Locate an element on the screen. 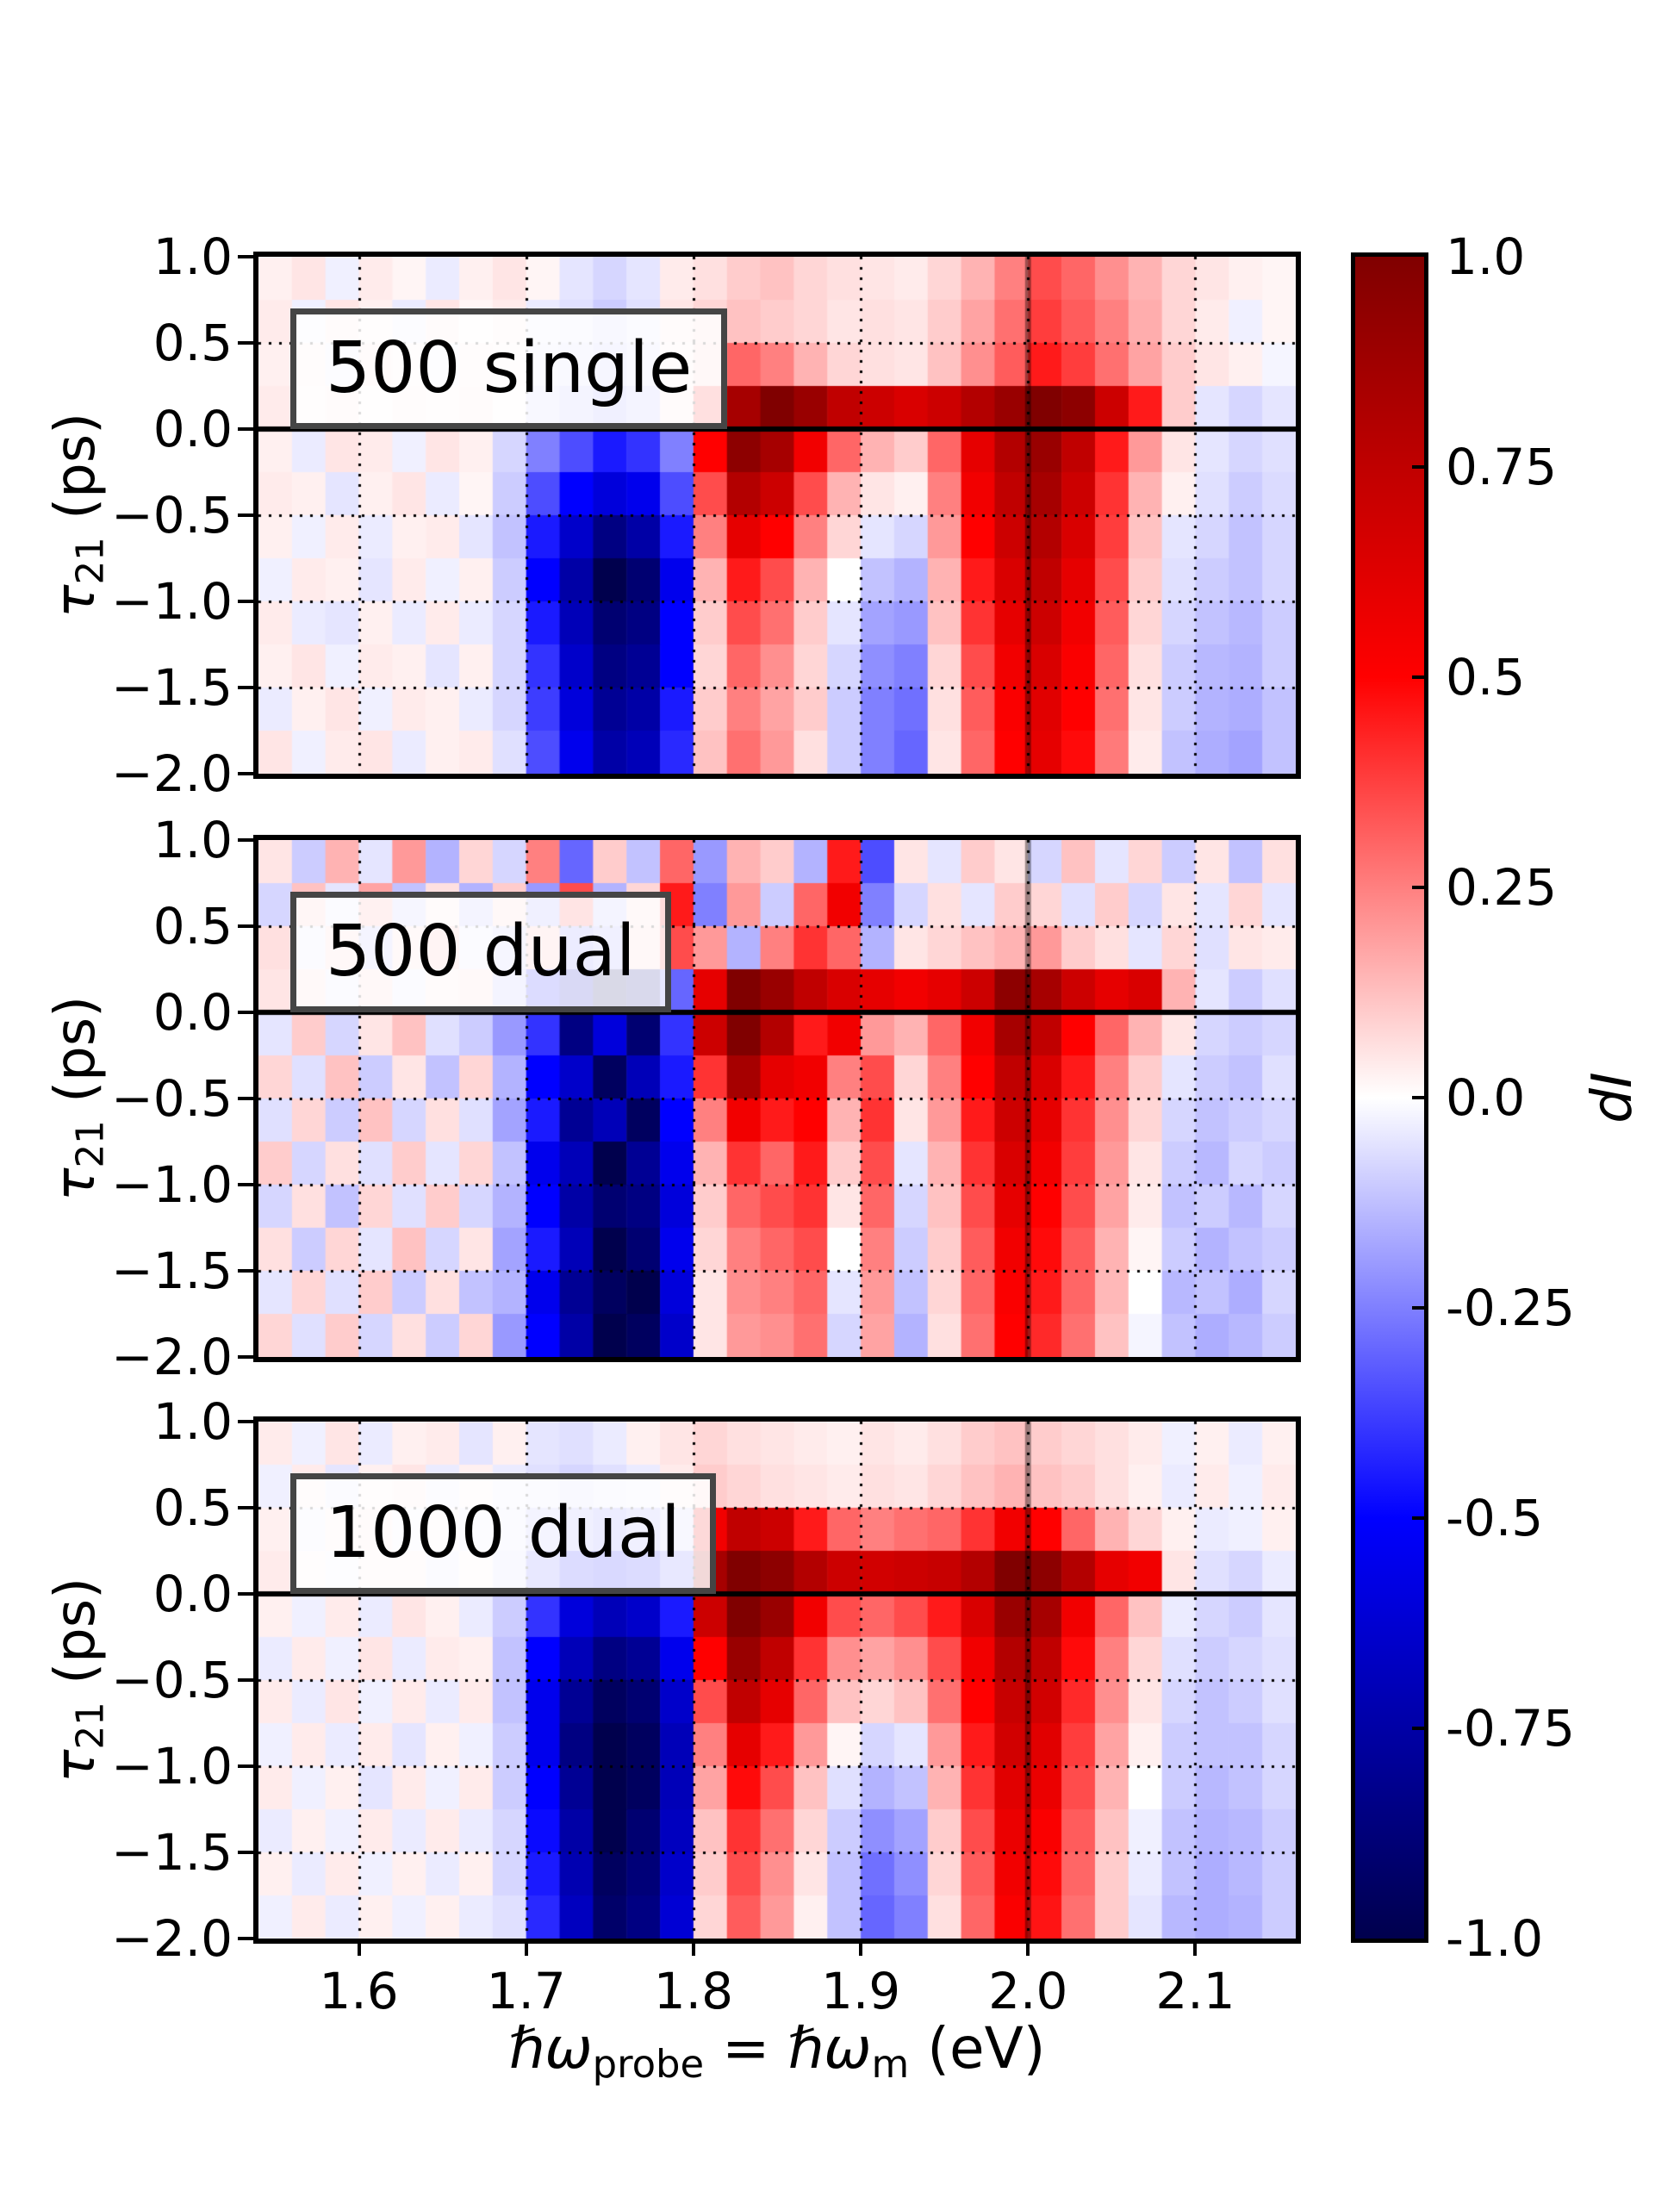 This screenshot has height=2197, width=1680. colorbar-tick-label: 0.0 is located at coordinates (1486, 1097).